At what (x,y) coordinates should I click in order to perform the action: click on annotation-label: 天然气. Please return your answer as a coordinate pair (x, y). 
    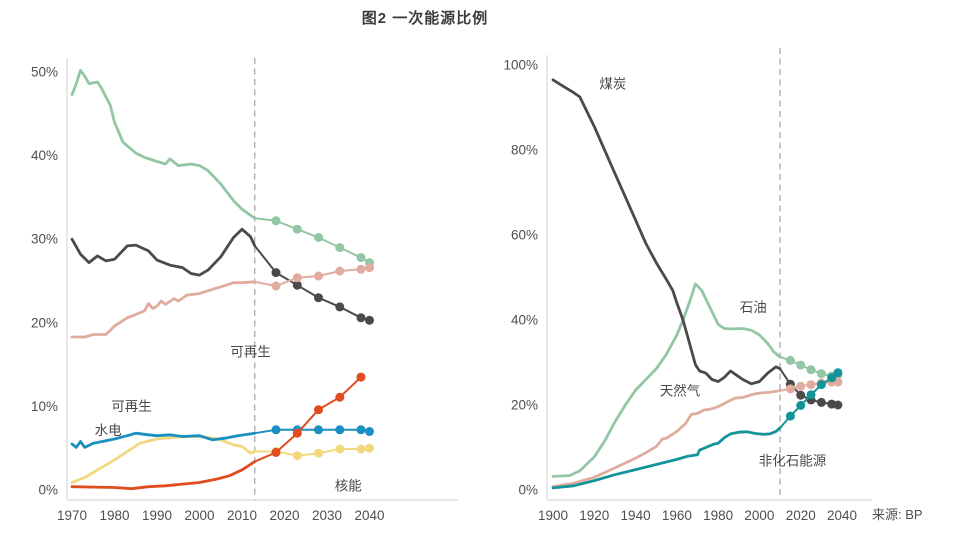
    Looking at the image, I should click on (680, 390).